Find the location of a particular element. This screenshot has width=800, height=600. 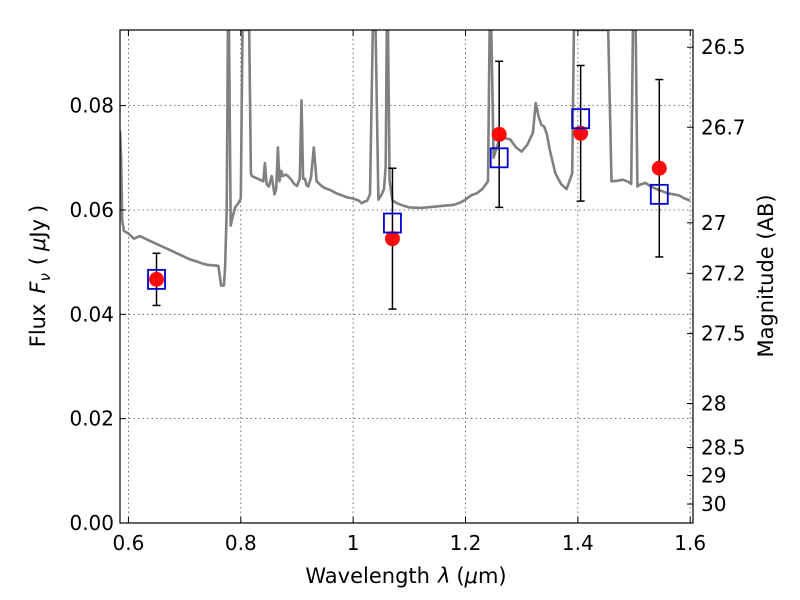

magnitude-tick-label: 27.5 is located at coordinates (723, 334).